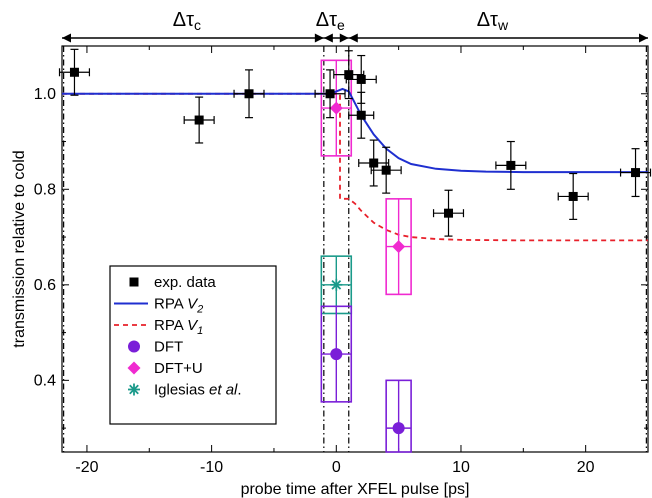 The width and height of the screenshot is (652, 498). I want to click on y-tick-label: 1.0, so click(45, 94).